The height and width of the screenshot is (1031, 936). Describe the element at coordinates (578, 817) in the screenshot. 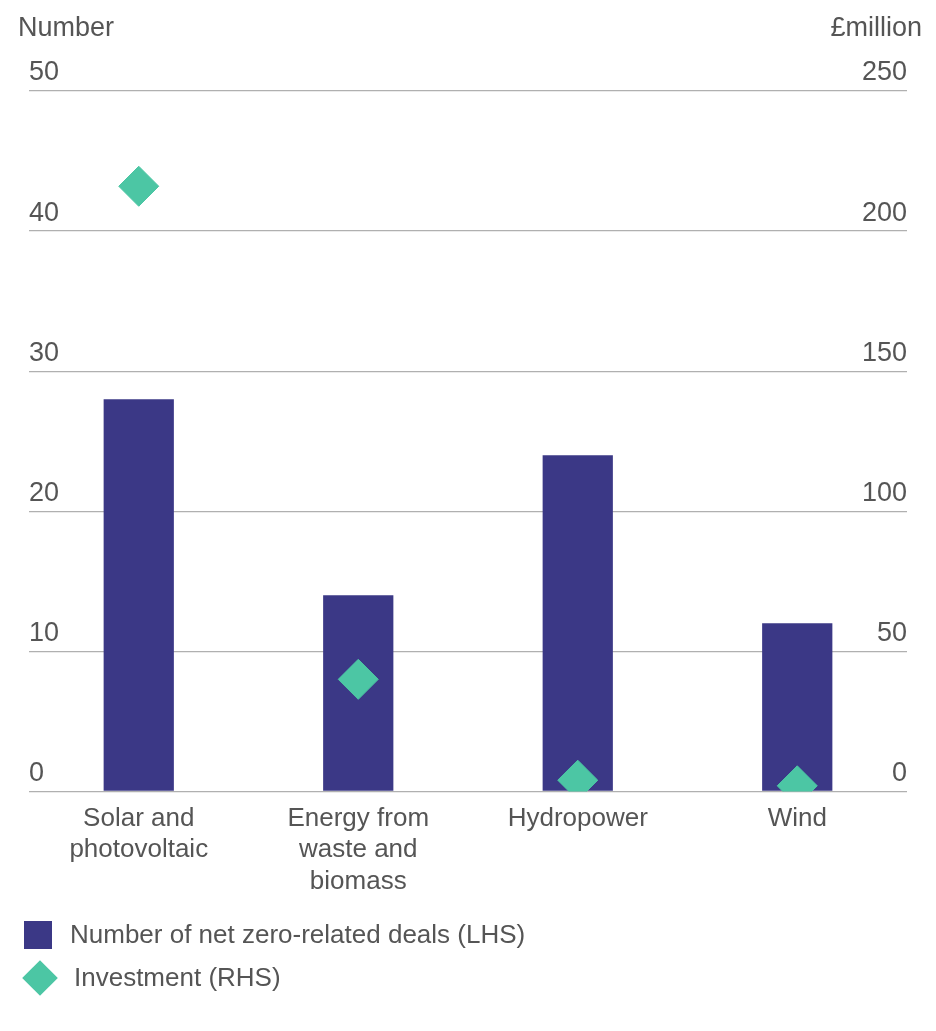

I see `x-tick-label: Hydropower` at that location.